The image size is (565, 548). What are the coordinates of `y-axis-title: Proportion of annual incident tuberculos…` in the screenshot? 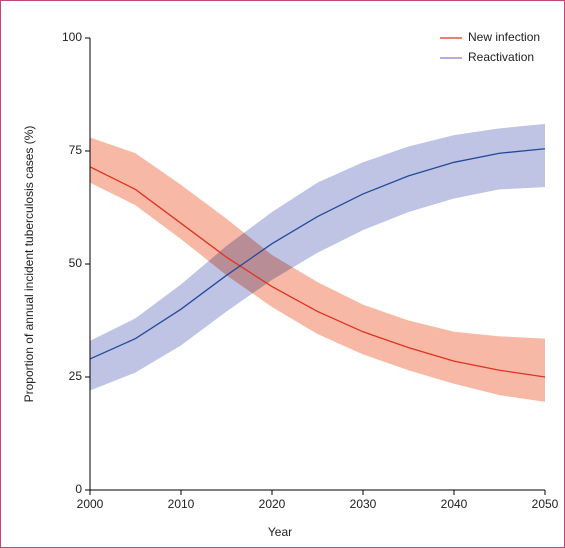 It's located at (29, 264).